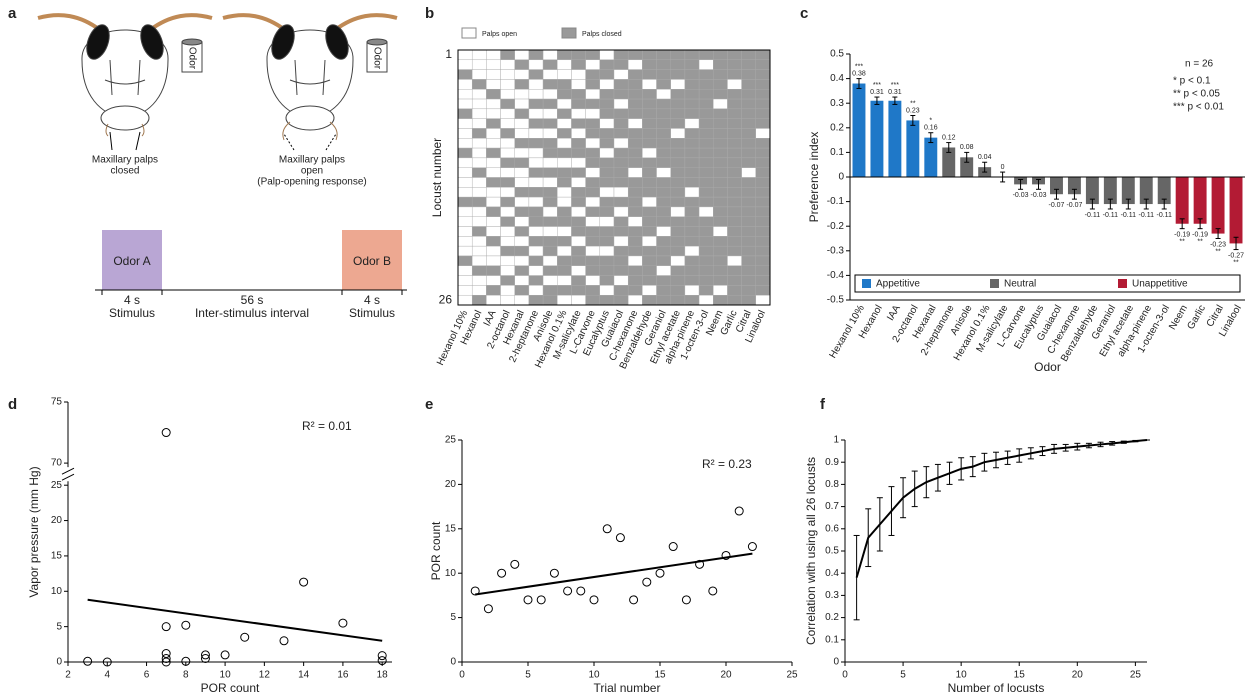 The height and width of the screenshot is (696, 1249). Describe the element at coordinates (949, 137) in the screenshot. I see `value-label: 0.12` at that location.